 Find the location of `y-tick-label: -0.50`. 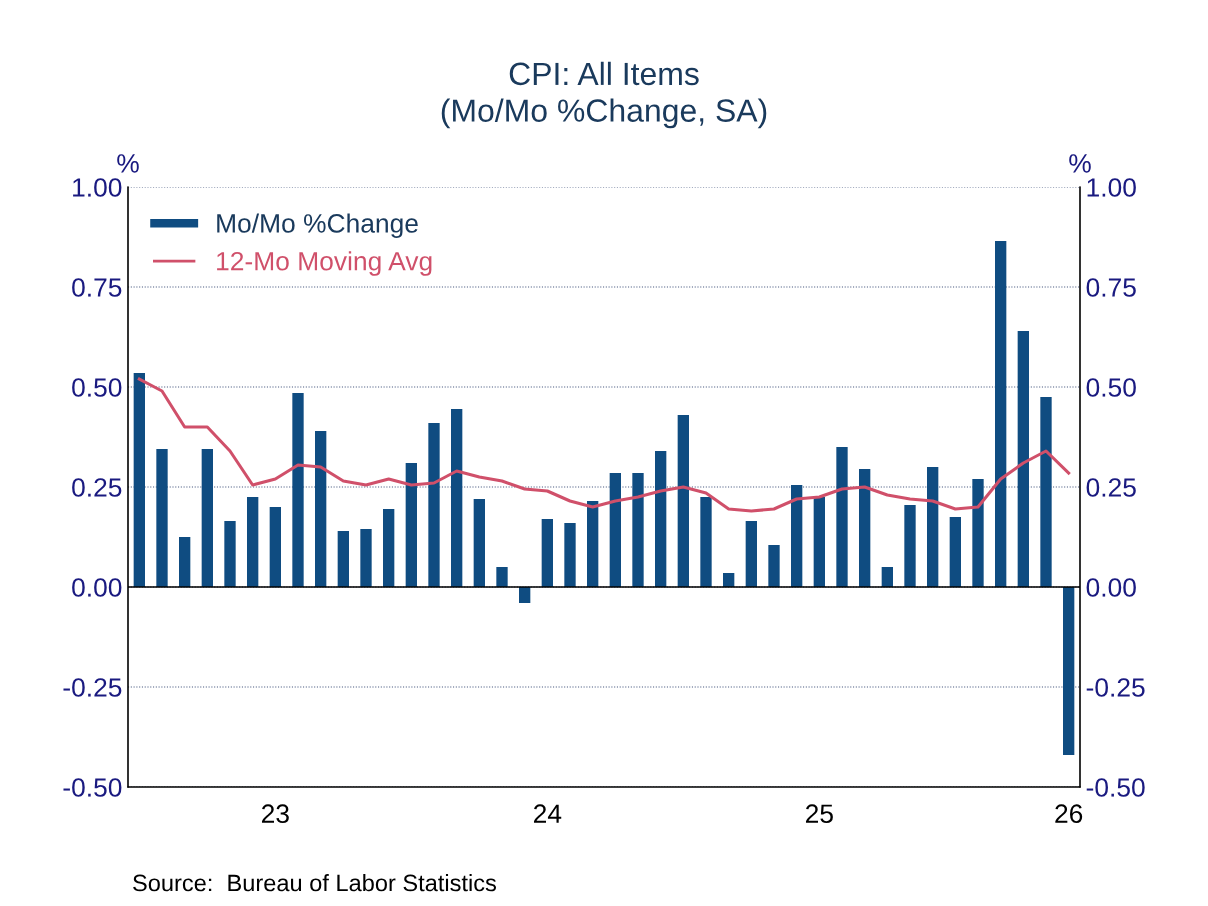

y-tick-label: -0.50 is located at coordinates (92, 787).